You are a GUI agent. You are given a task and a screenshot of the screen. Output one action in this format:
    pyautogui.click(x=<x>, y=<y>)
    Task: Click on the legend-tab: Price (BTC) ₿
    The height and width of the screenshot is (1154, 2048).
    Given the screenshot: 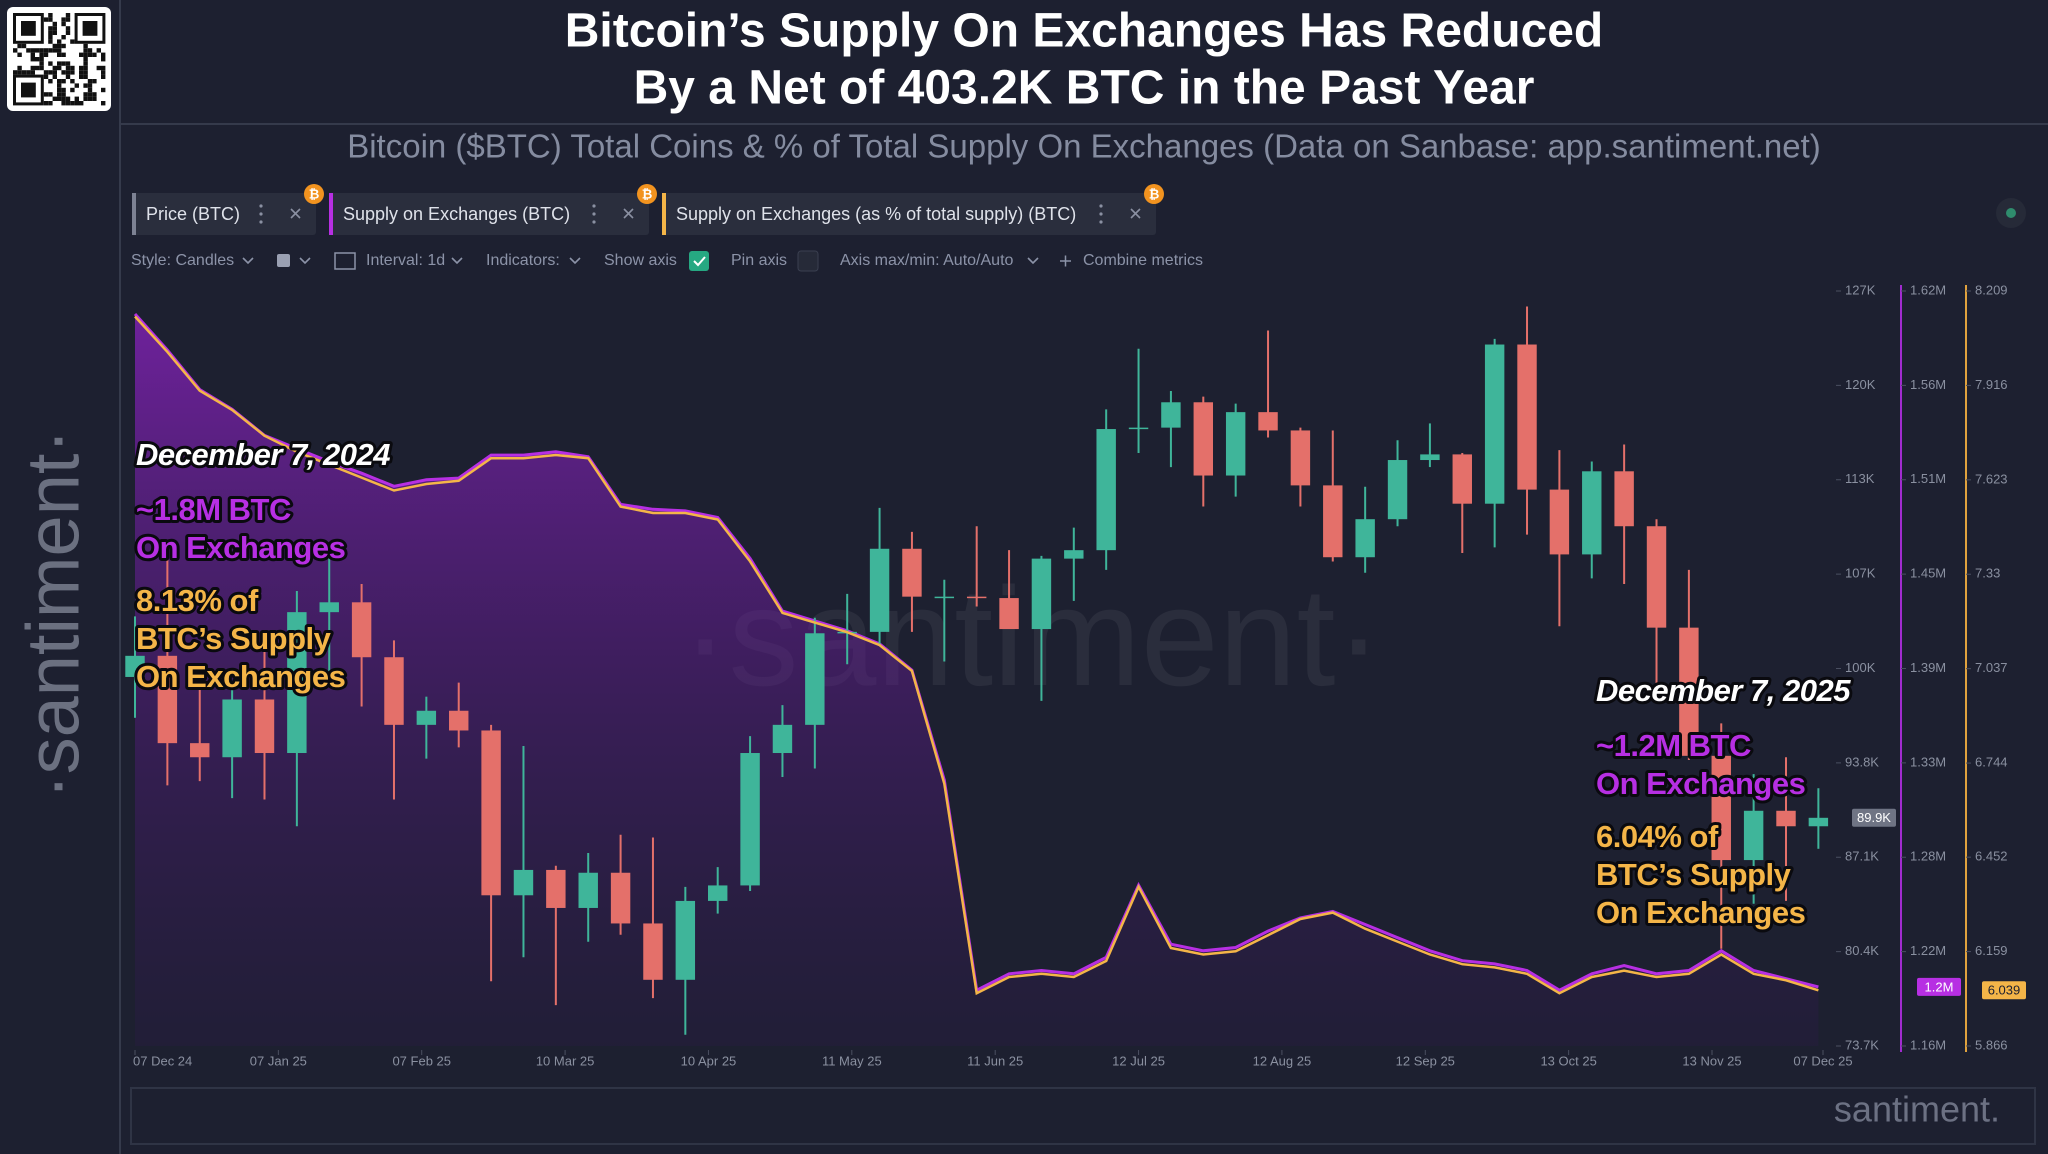 What is the action you would take?
    pyautogui.click(x=228, y=209)
    